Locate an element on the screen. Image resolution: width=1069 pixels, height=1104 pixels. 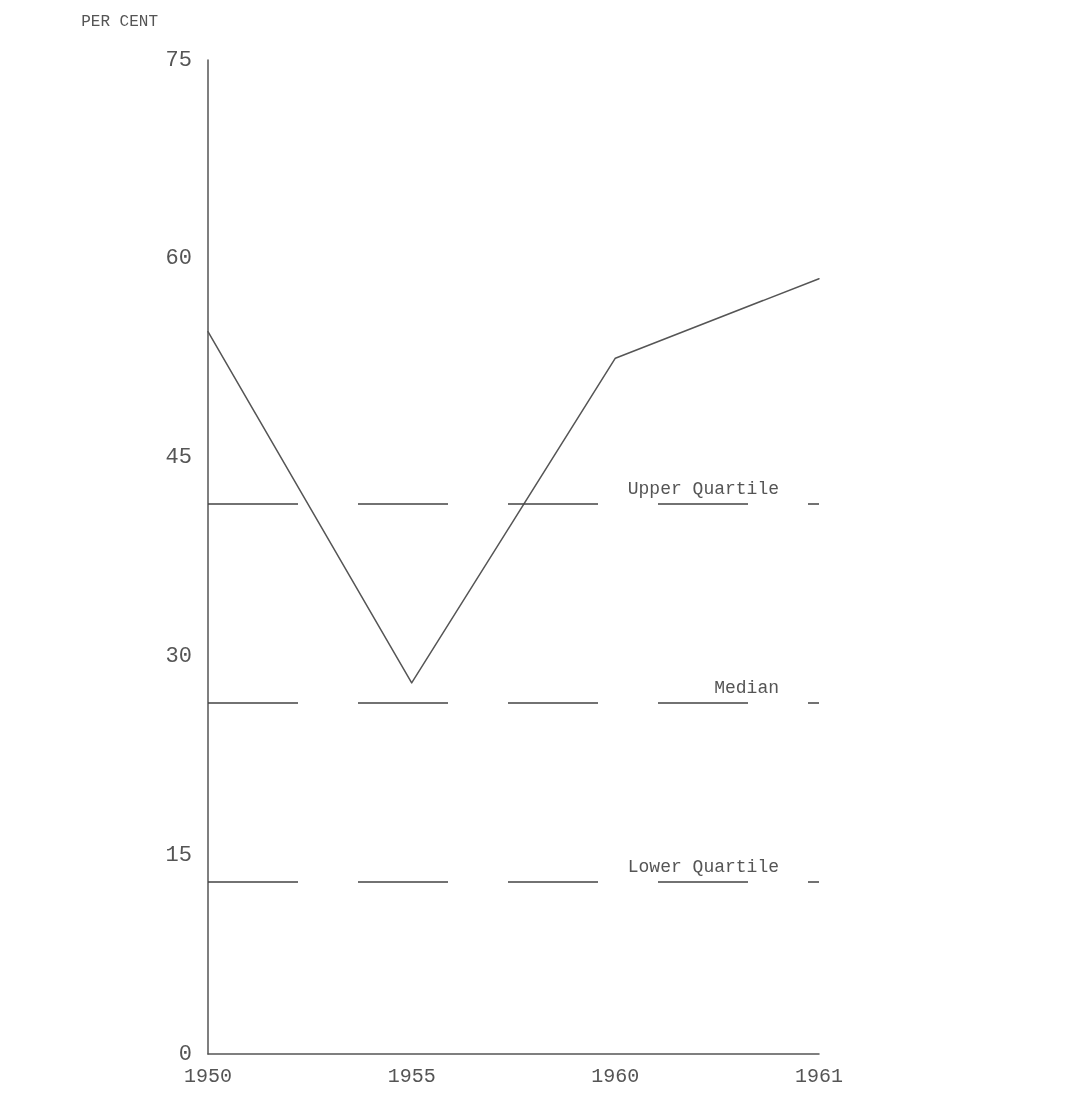
y-tick-label: 45 is located at coordinates (178, 458).